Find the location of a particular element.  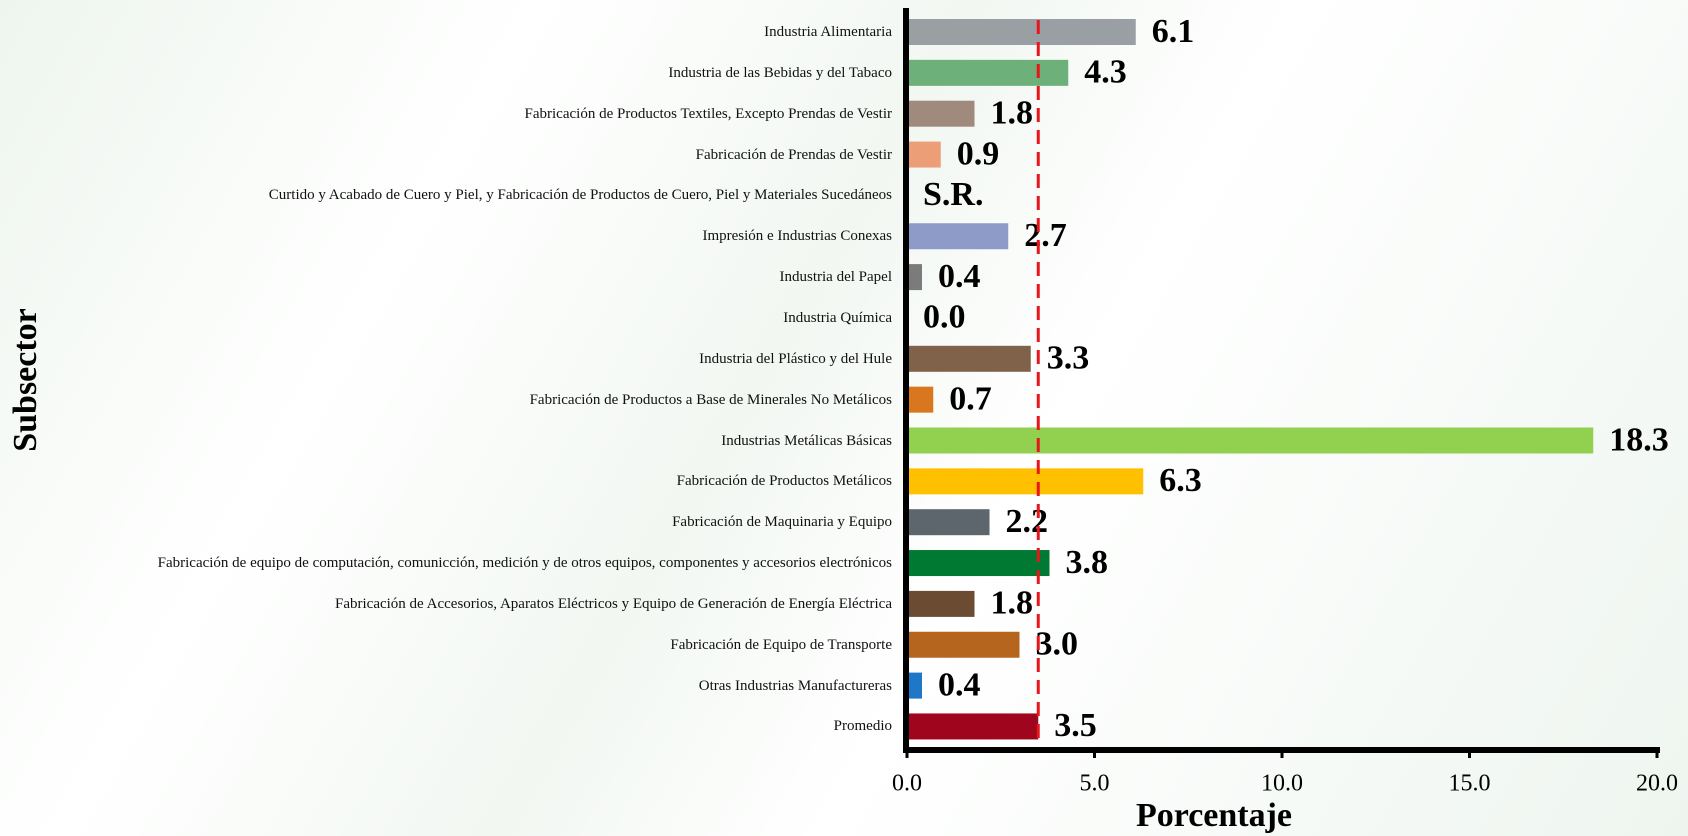

value-label: 2.2 is located at coordinates (1027, 521).